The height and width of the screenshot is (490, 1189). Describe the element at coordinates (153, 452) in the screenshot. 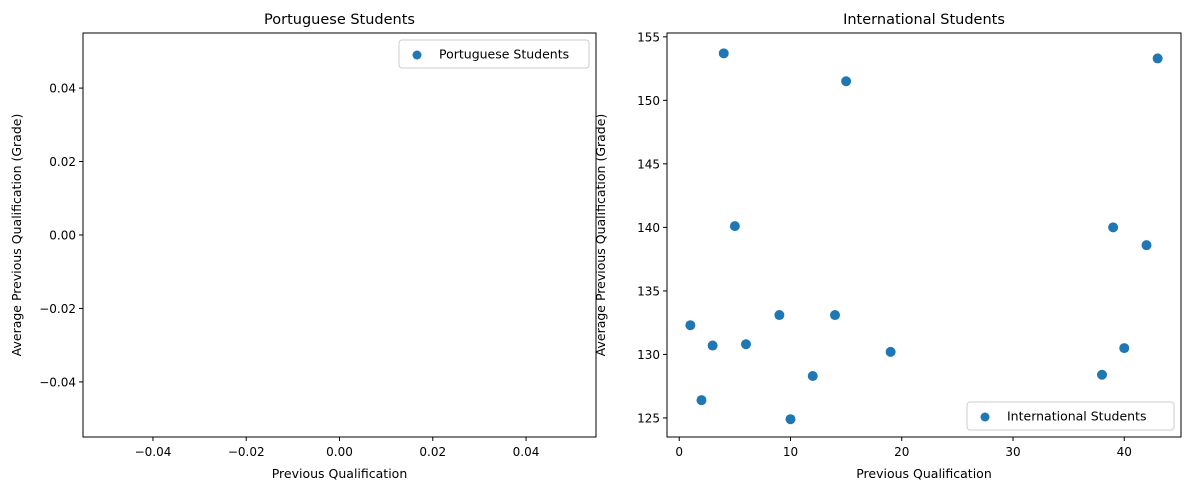

I see `x-tick-label: −0.04` at that location.